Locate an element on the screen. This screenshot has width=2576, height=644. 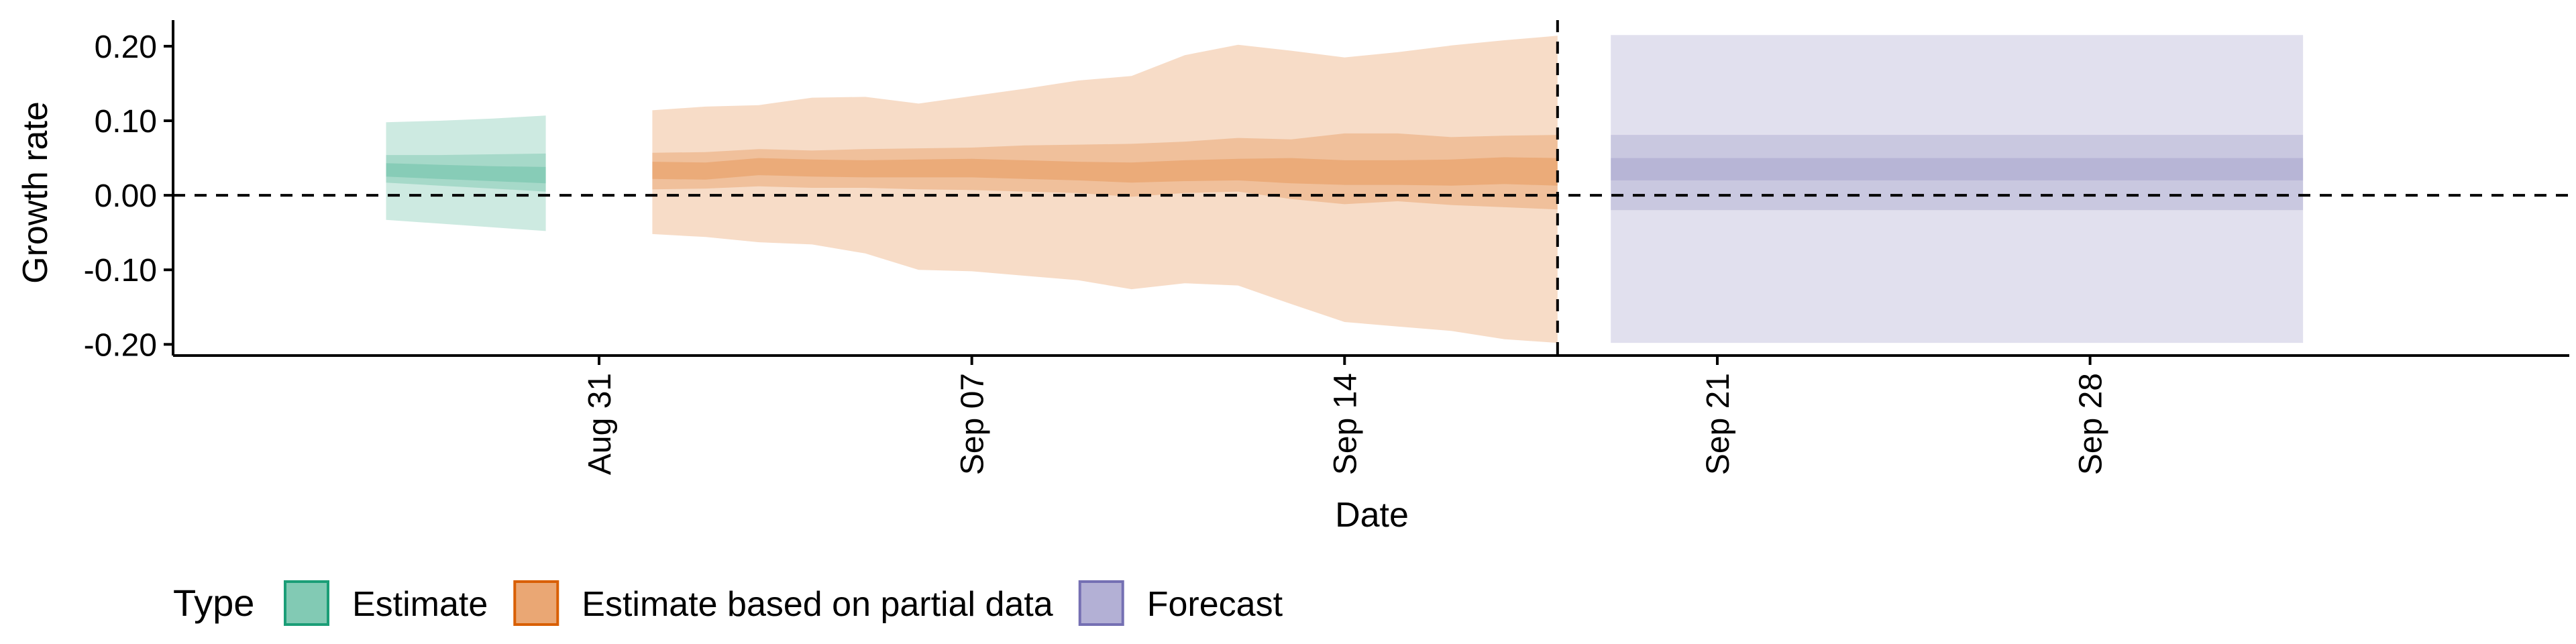
y-tick-label: 0.20 is located at coordinates (126, 47).